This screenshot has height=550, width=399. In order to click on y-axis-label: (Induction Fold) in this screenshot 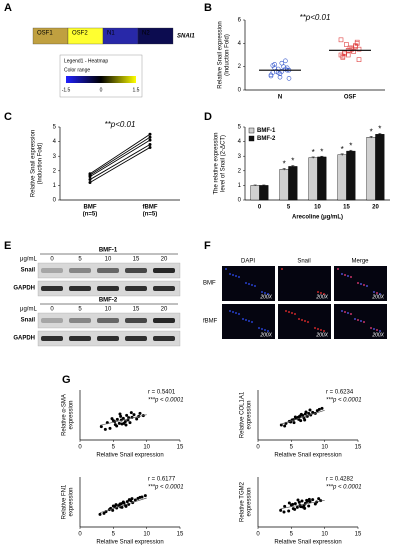, I will do `click(228, 55)`.